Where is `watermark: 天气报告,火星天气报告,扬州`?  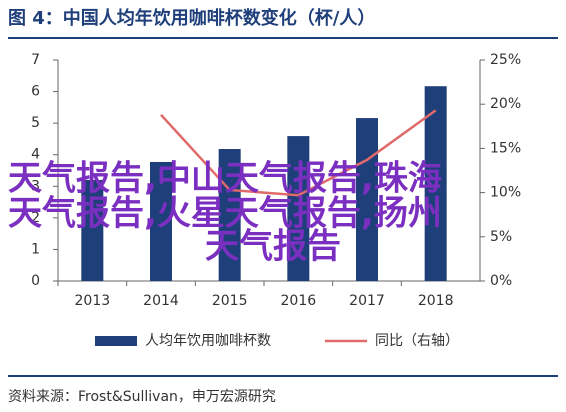 watermark: 天气报告,火星天气报告,扬州 is located at coordinates (225, 214).